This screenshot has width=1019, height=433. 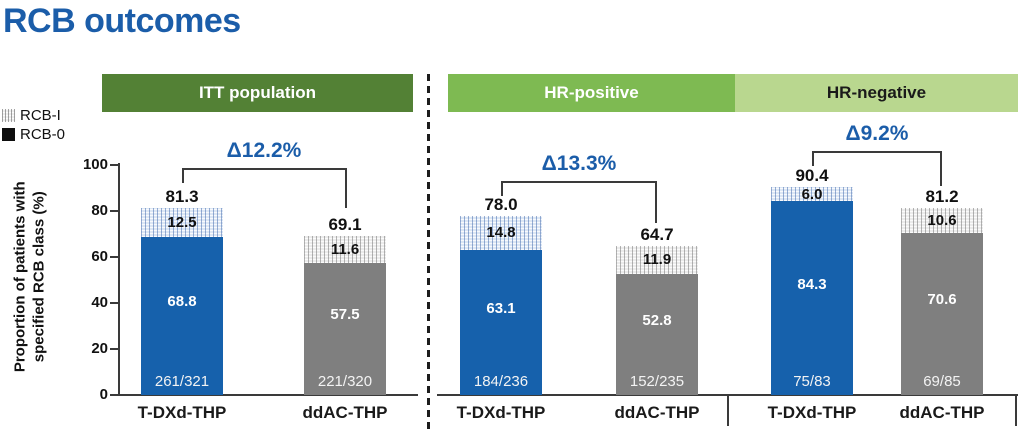 What do you see at coordinates (345, 412) in the screenshot?
I see `x-label-itt-ddac: ddAC-THP` at bounding box center [345, 412].